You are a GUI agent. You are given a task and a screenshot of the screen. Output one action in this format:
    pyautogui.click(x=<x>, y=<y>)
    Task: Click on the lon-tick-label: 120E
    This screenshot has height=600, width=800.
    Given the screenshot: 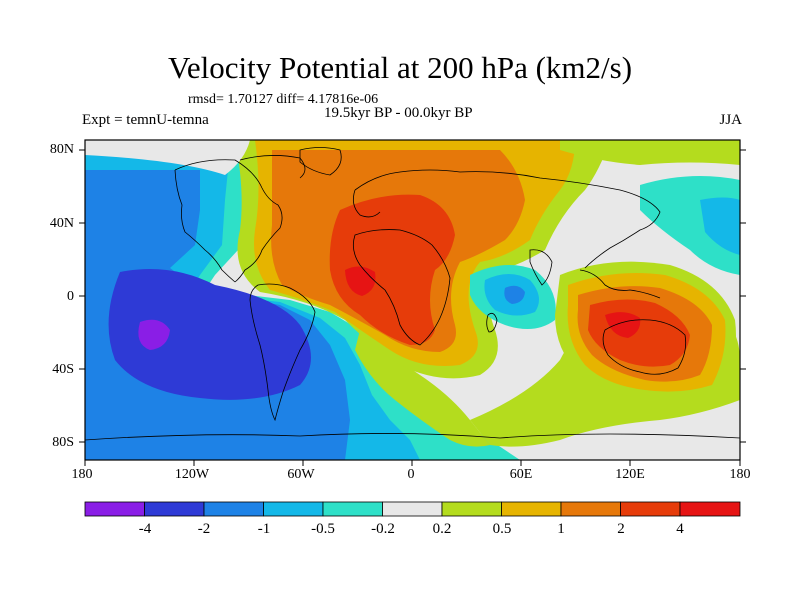 What is the action you would take?
    pyautogui.click(x=630, y=474)
    